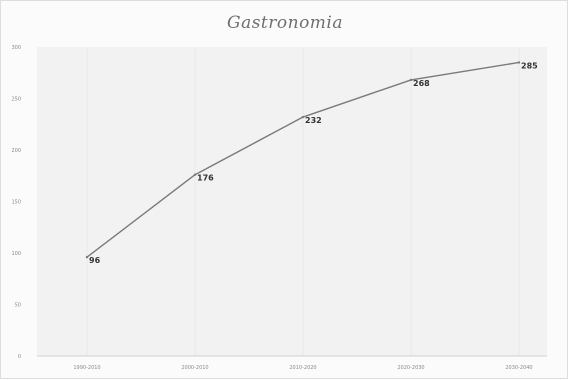 This screenshot has width=568, height=380. What do you see at coordinates (421, 83) in the screenshot?
I see `data-label: 268` at bounding box center [421, 83].